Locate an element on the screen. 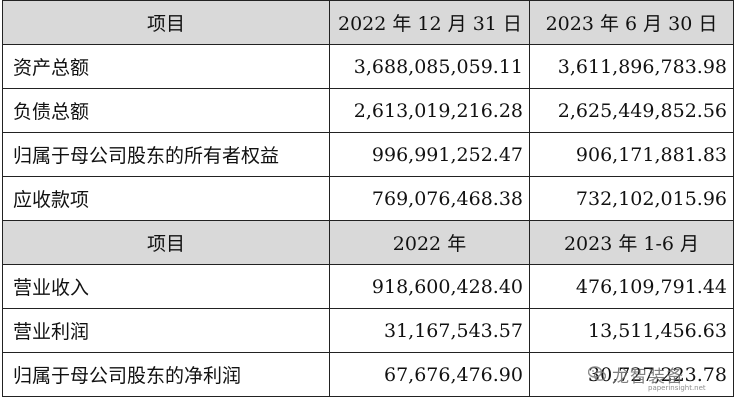 Image resolution: width=738 pixels, height=402 pixels. table-header-row: 项目 2022 年 2023 年 1-6 月 is located at coordinates (368, 242).